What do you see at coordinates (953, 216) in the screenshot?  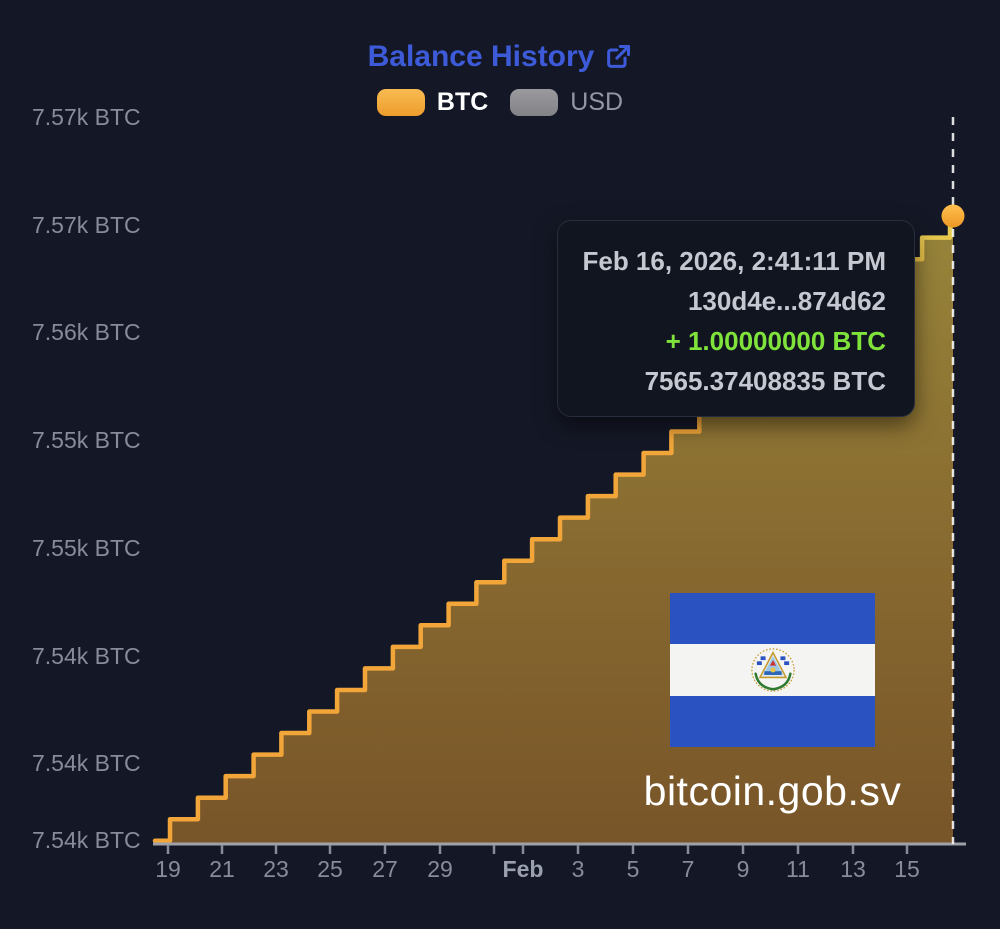 I see `crosshair-dot` at bounding box center [953, 216].